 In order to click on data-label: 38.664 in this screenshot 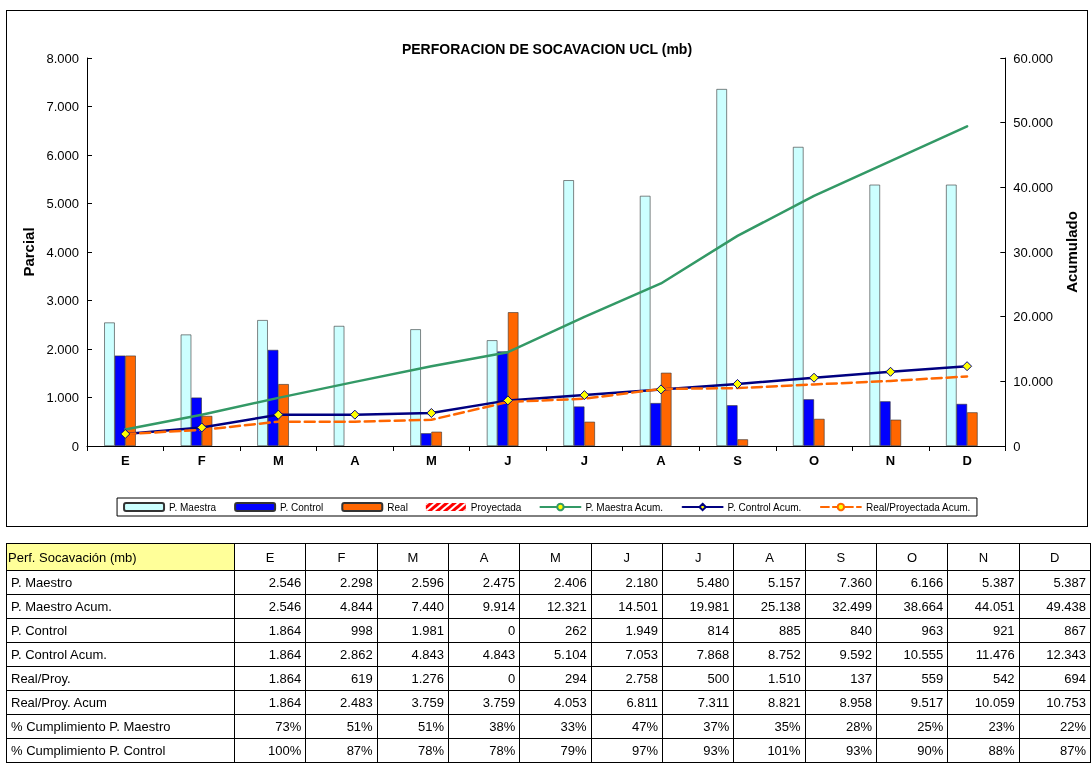, I will do `click(912, 606)`.